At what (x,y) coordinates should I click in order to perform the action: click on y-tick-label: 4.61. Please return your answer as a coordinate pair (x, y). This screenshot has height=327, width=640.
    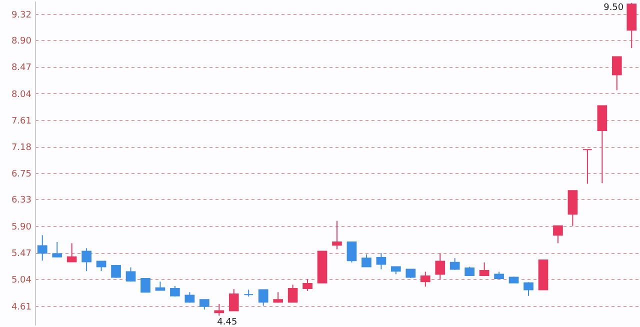
    Looking at the image, I should click on (21, 307).